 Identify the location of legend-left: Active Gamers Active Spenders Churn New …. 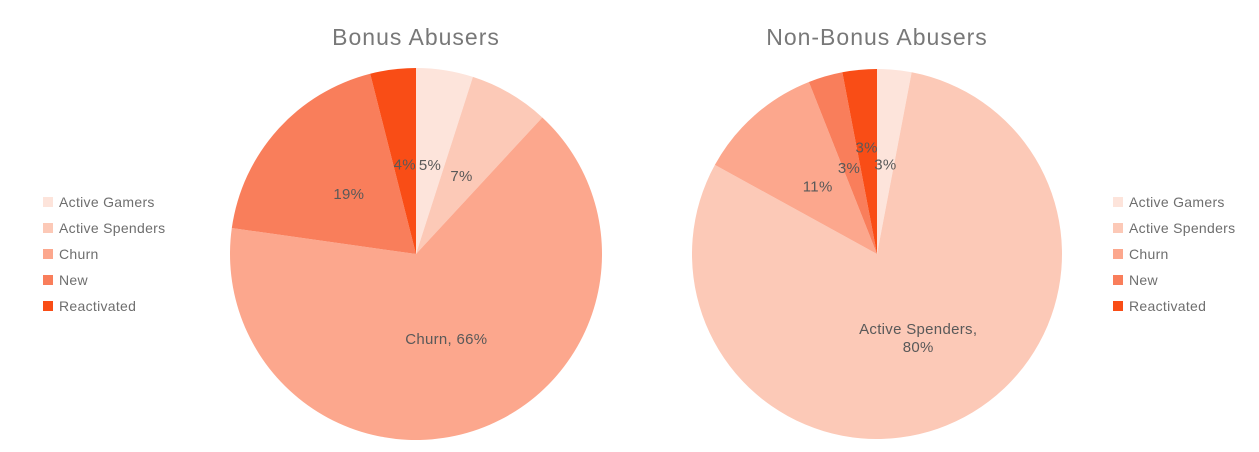
(104, 254).